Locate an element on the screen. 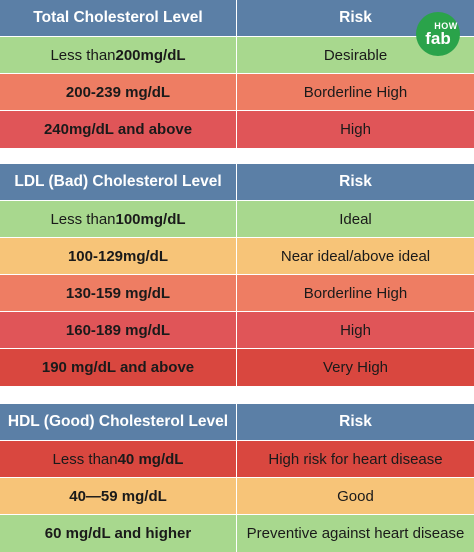  level-cell: 40—59 mg/dL is located at coordinates (118, 496).